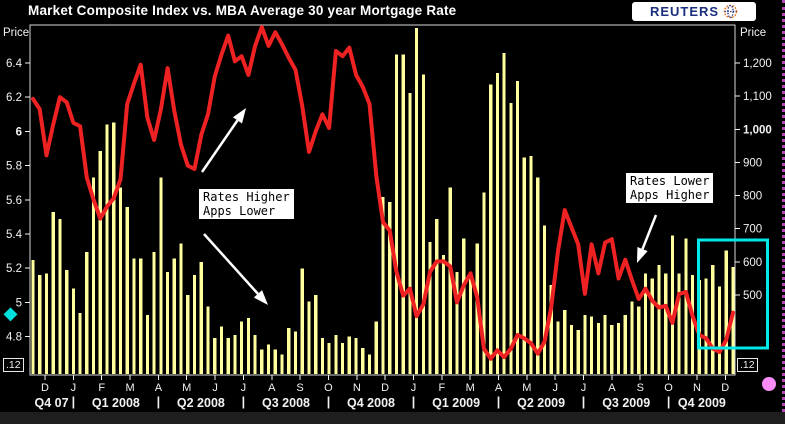 Image resolution: width=785 pixels, height=424 pixels. What do you see at coordinates (246, 204) in the screenshot?
I see `annotation-rates-higher: Rates Higher Apps Lower` at bounding box center [246, 204].